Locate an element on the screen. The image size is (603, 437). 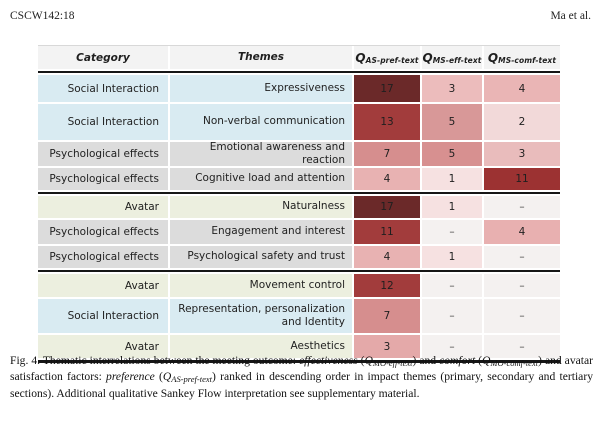
page-header: CSCW142:18 Ma et al. is located at coordinates (300, 16).